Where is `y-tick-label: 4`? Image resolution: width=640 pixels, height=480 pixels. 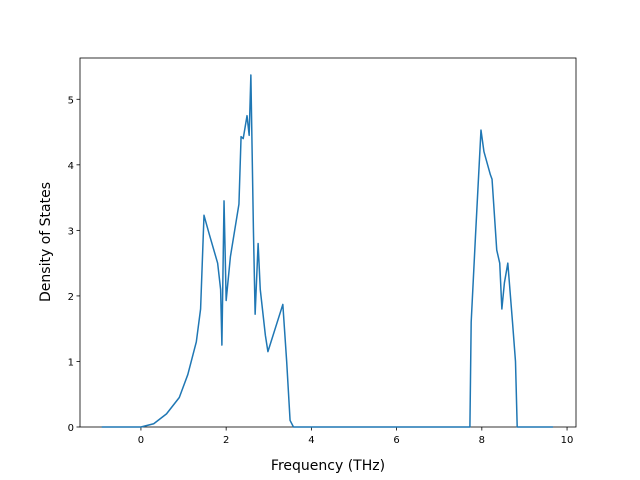 y-tick-label: 4 is located at coordinates (71, 166).